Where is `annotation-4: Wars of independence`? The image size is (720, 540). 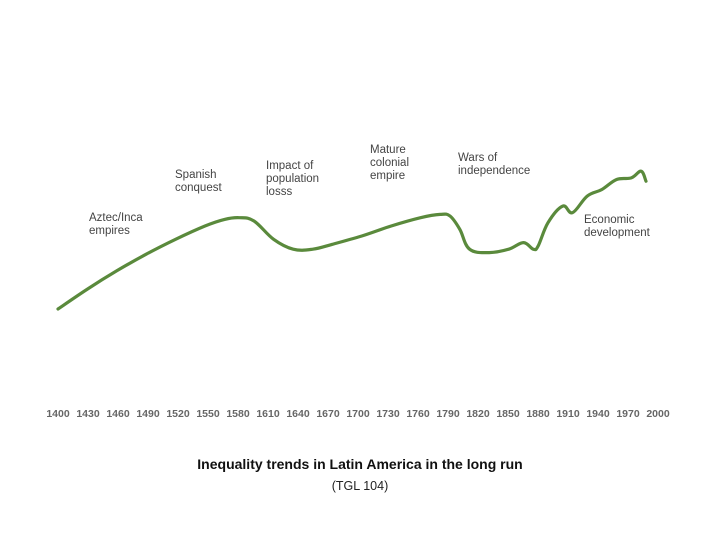
annotation-4: Wars of independence is located at coordinates (494, 164).